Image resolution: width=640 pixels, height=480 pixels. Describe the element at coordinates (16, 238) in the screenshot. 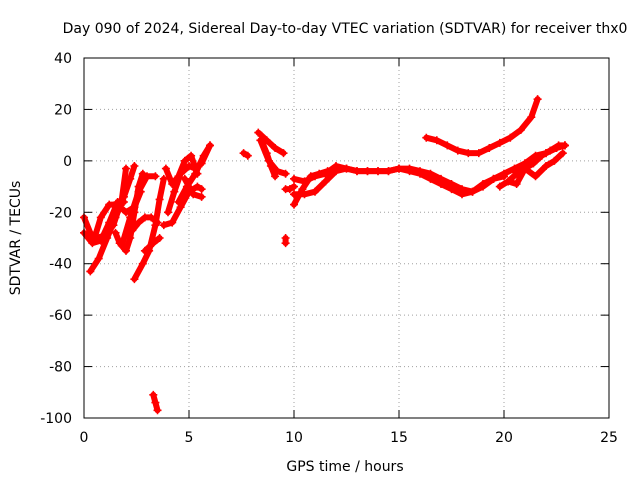

I see `y-axis-label: SDTVAR / TECUs` at that location.